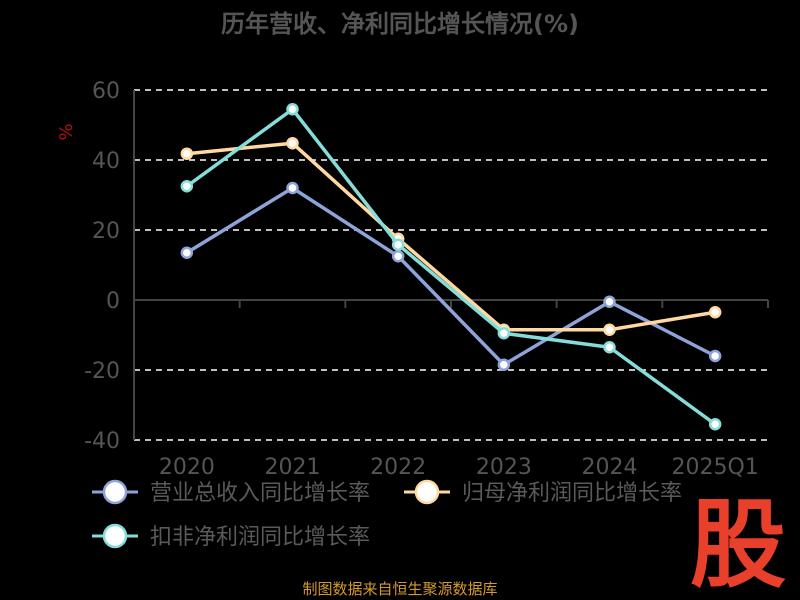  Describe the element at coordinates (610, 467) in the screenshot. I see `x-tick-label: 2024` at that location.